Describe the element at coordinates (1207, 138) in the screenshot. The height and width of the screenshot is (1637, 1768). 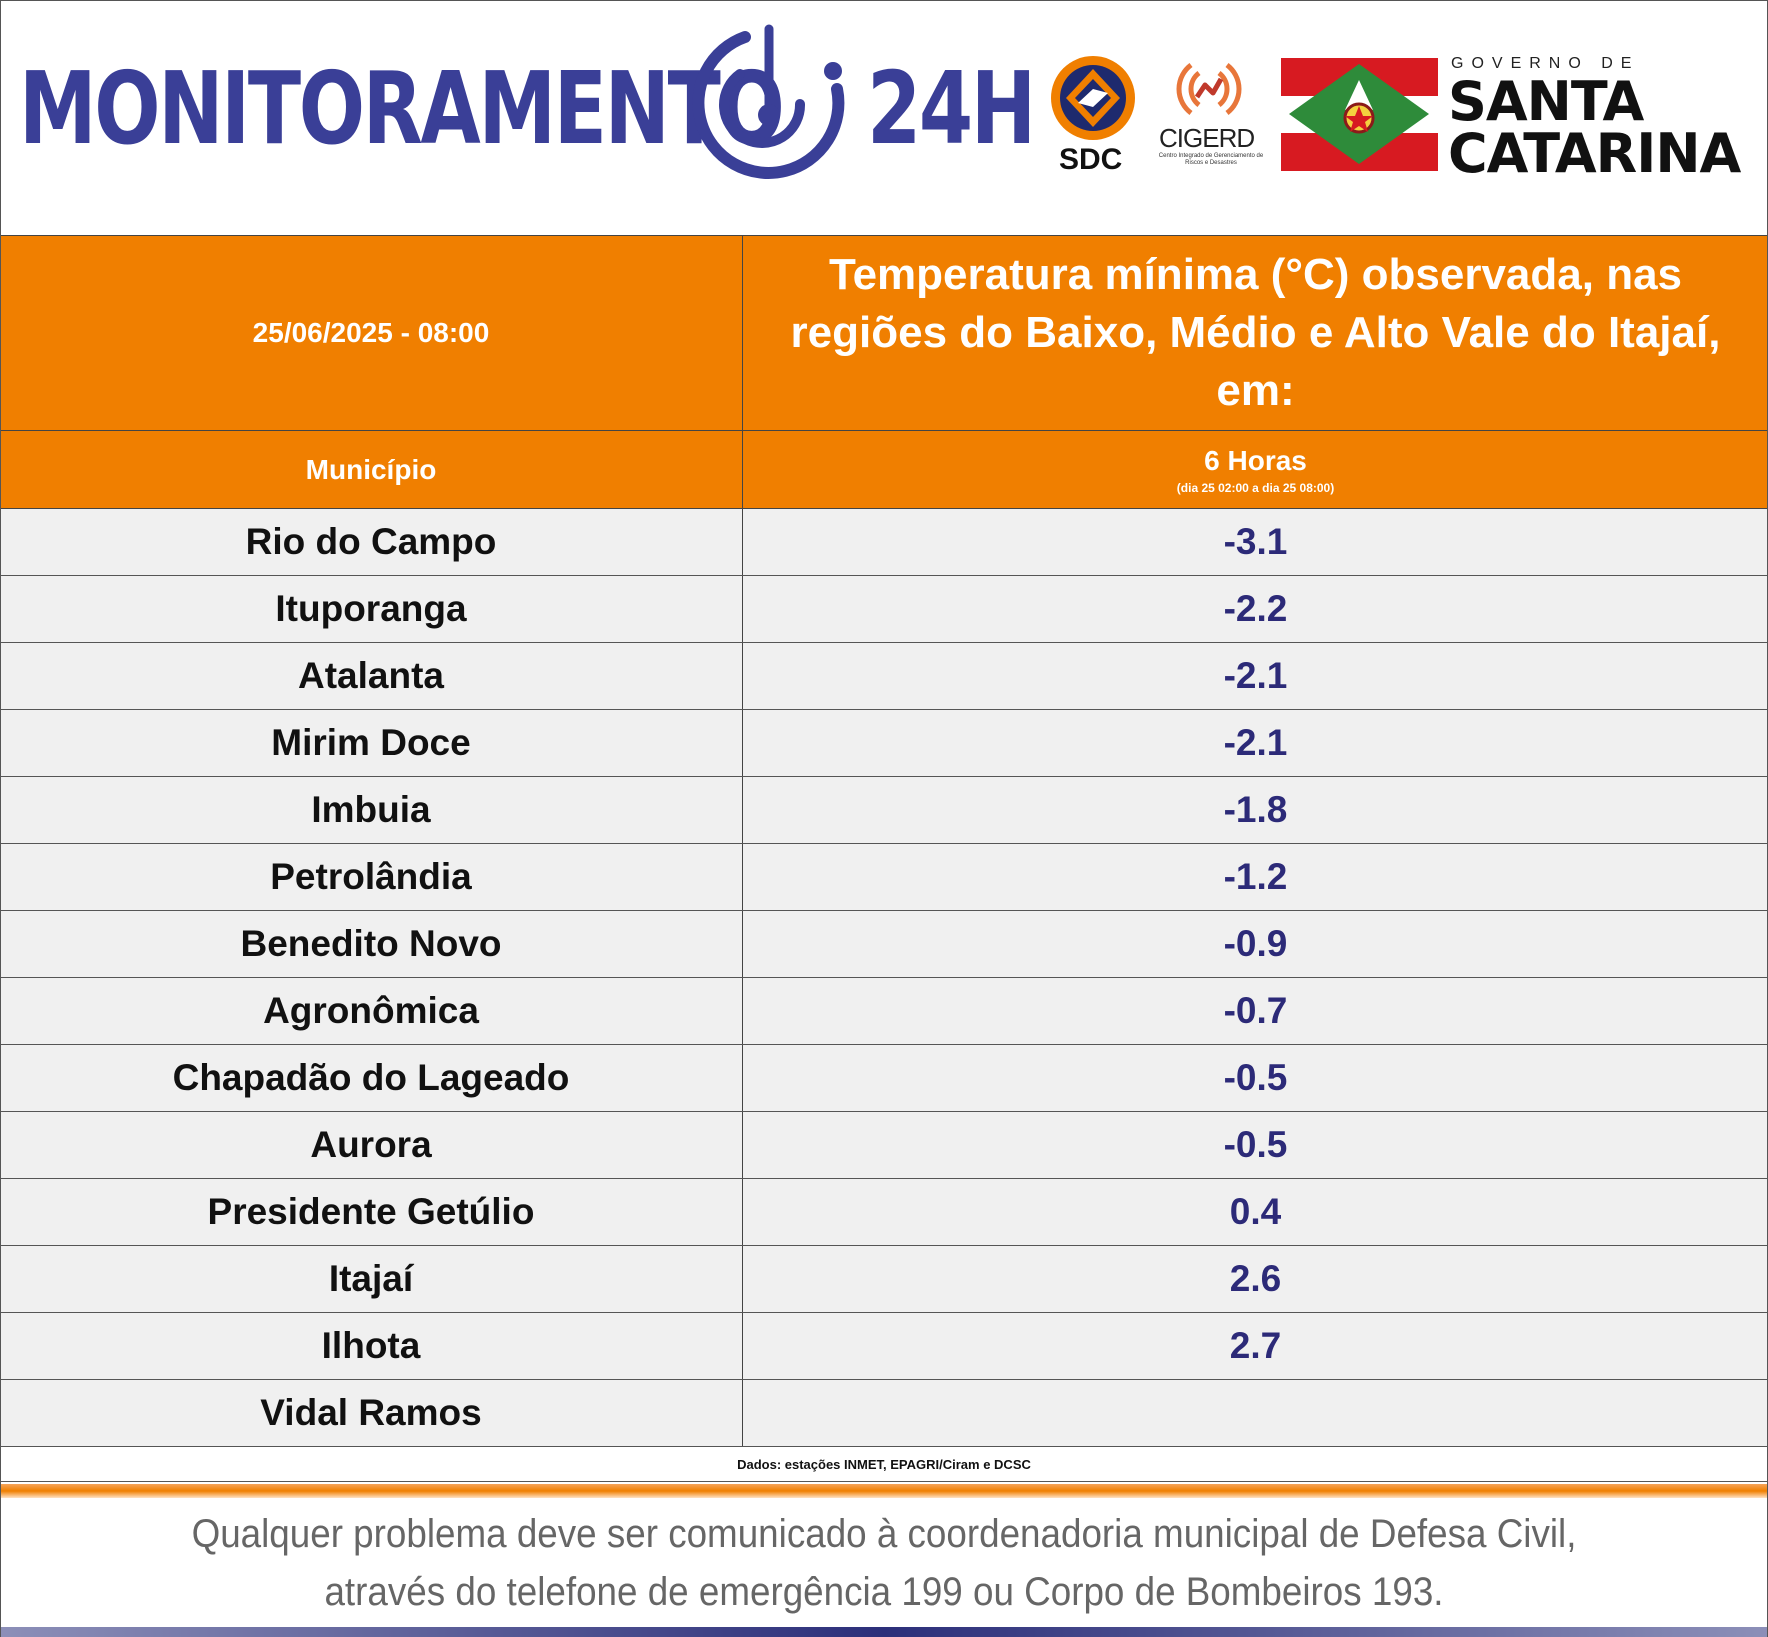
I see `cigerd-label: CIGERD` at that location.